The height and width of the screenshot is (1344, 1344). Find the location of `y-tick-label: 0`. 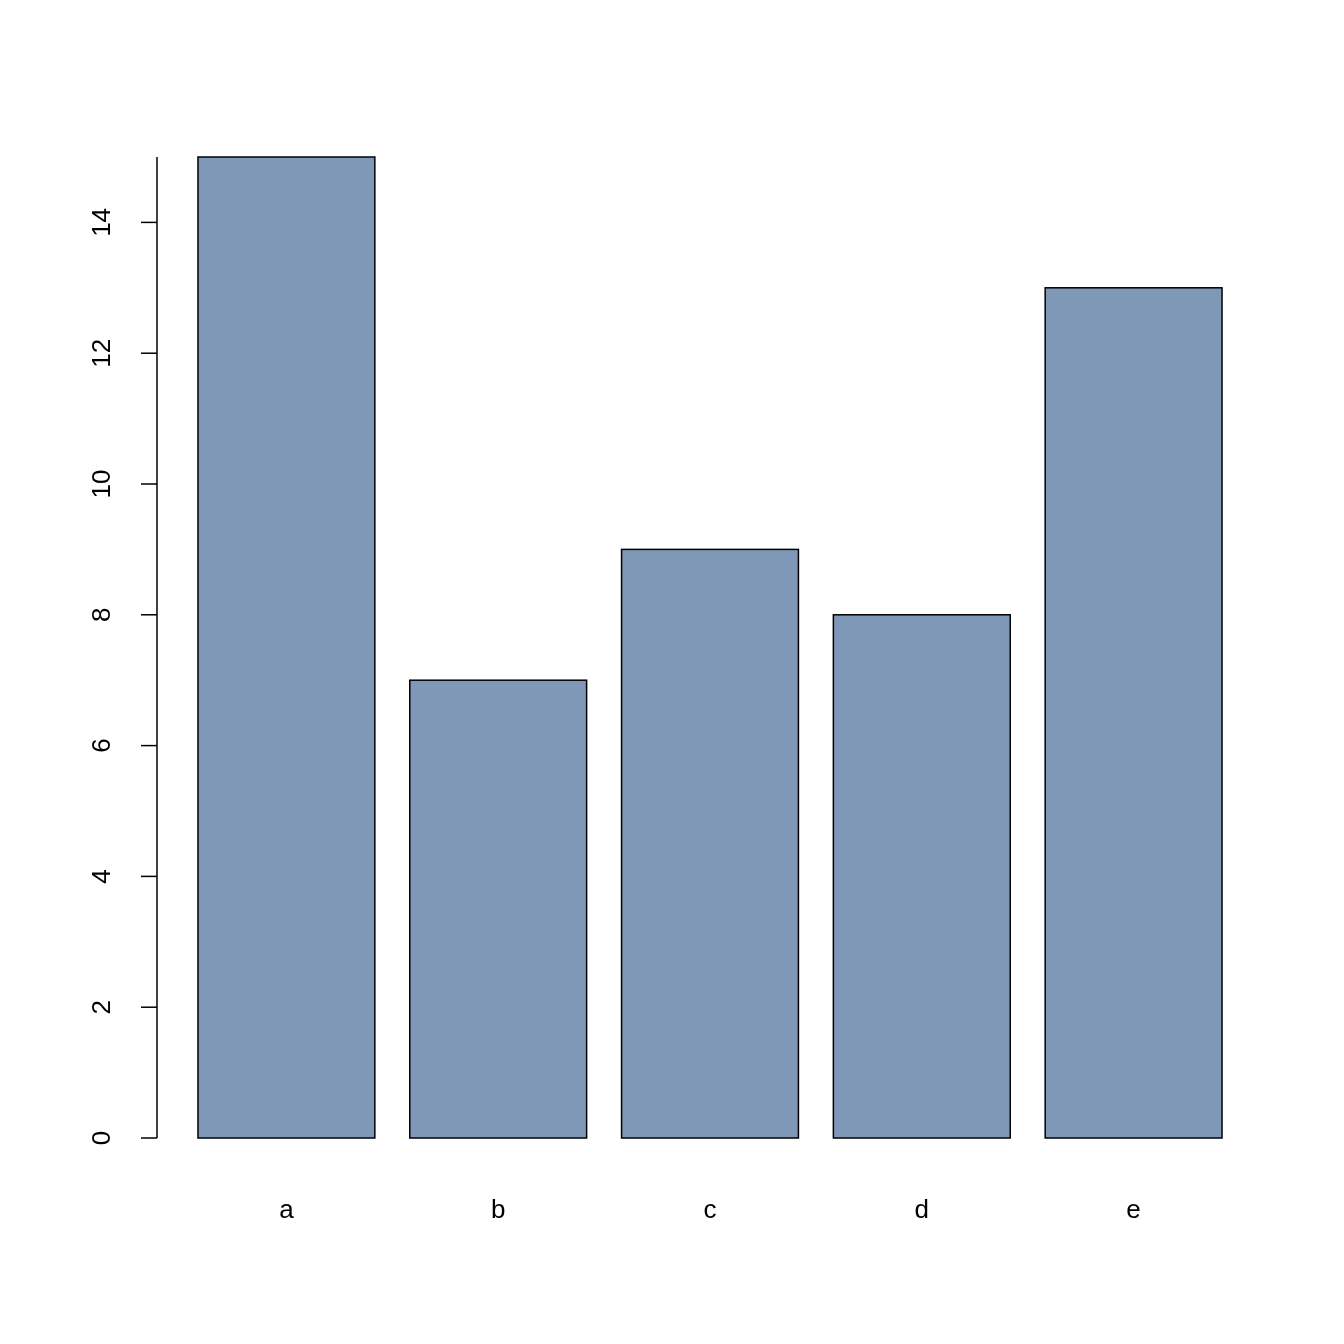

y-tick-label: 0 is located at coordinates (101, 1138).